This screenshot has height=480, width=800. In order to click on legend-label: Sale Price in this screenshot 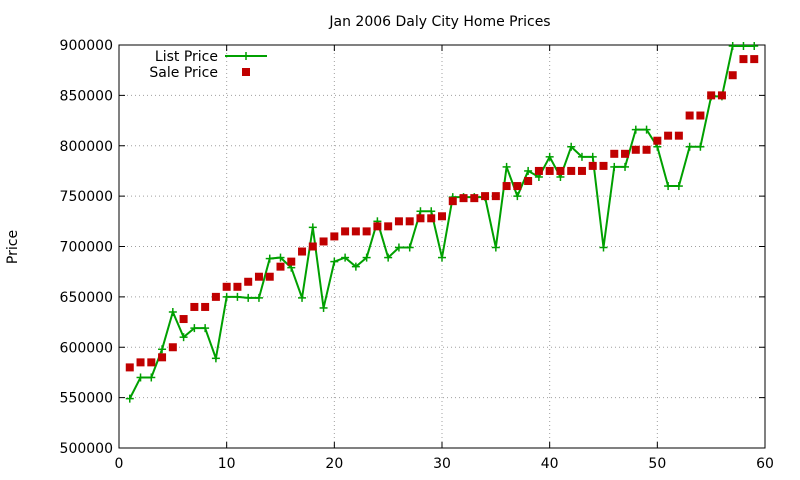, I will do `click(183, 73)`.